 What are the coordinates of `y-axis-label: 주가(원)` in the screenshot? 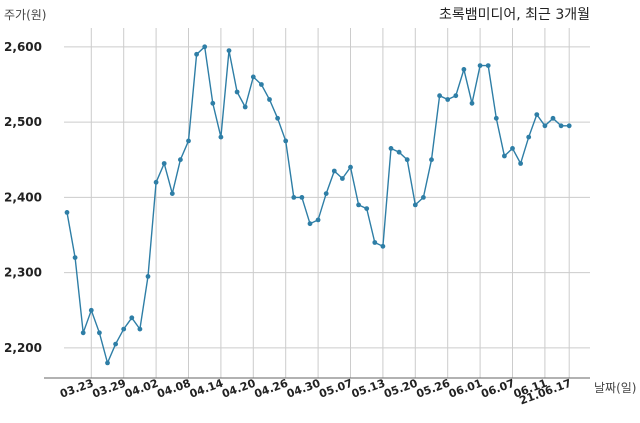 It's located at (25, 15).